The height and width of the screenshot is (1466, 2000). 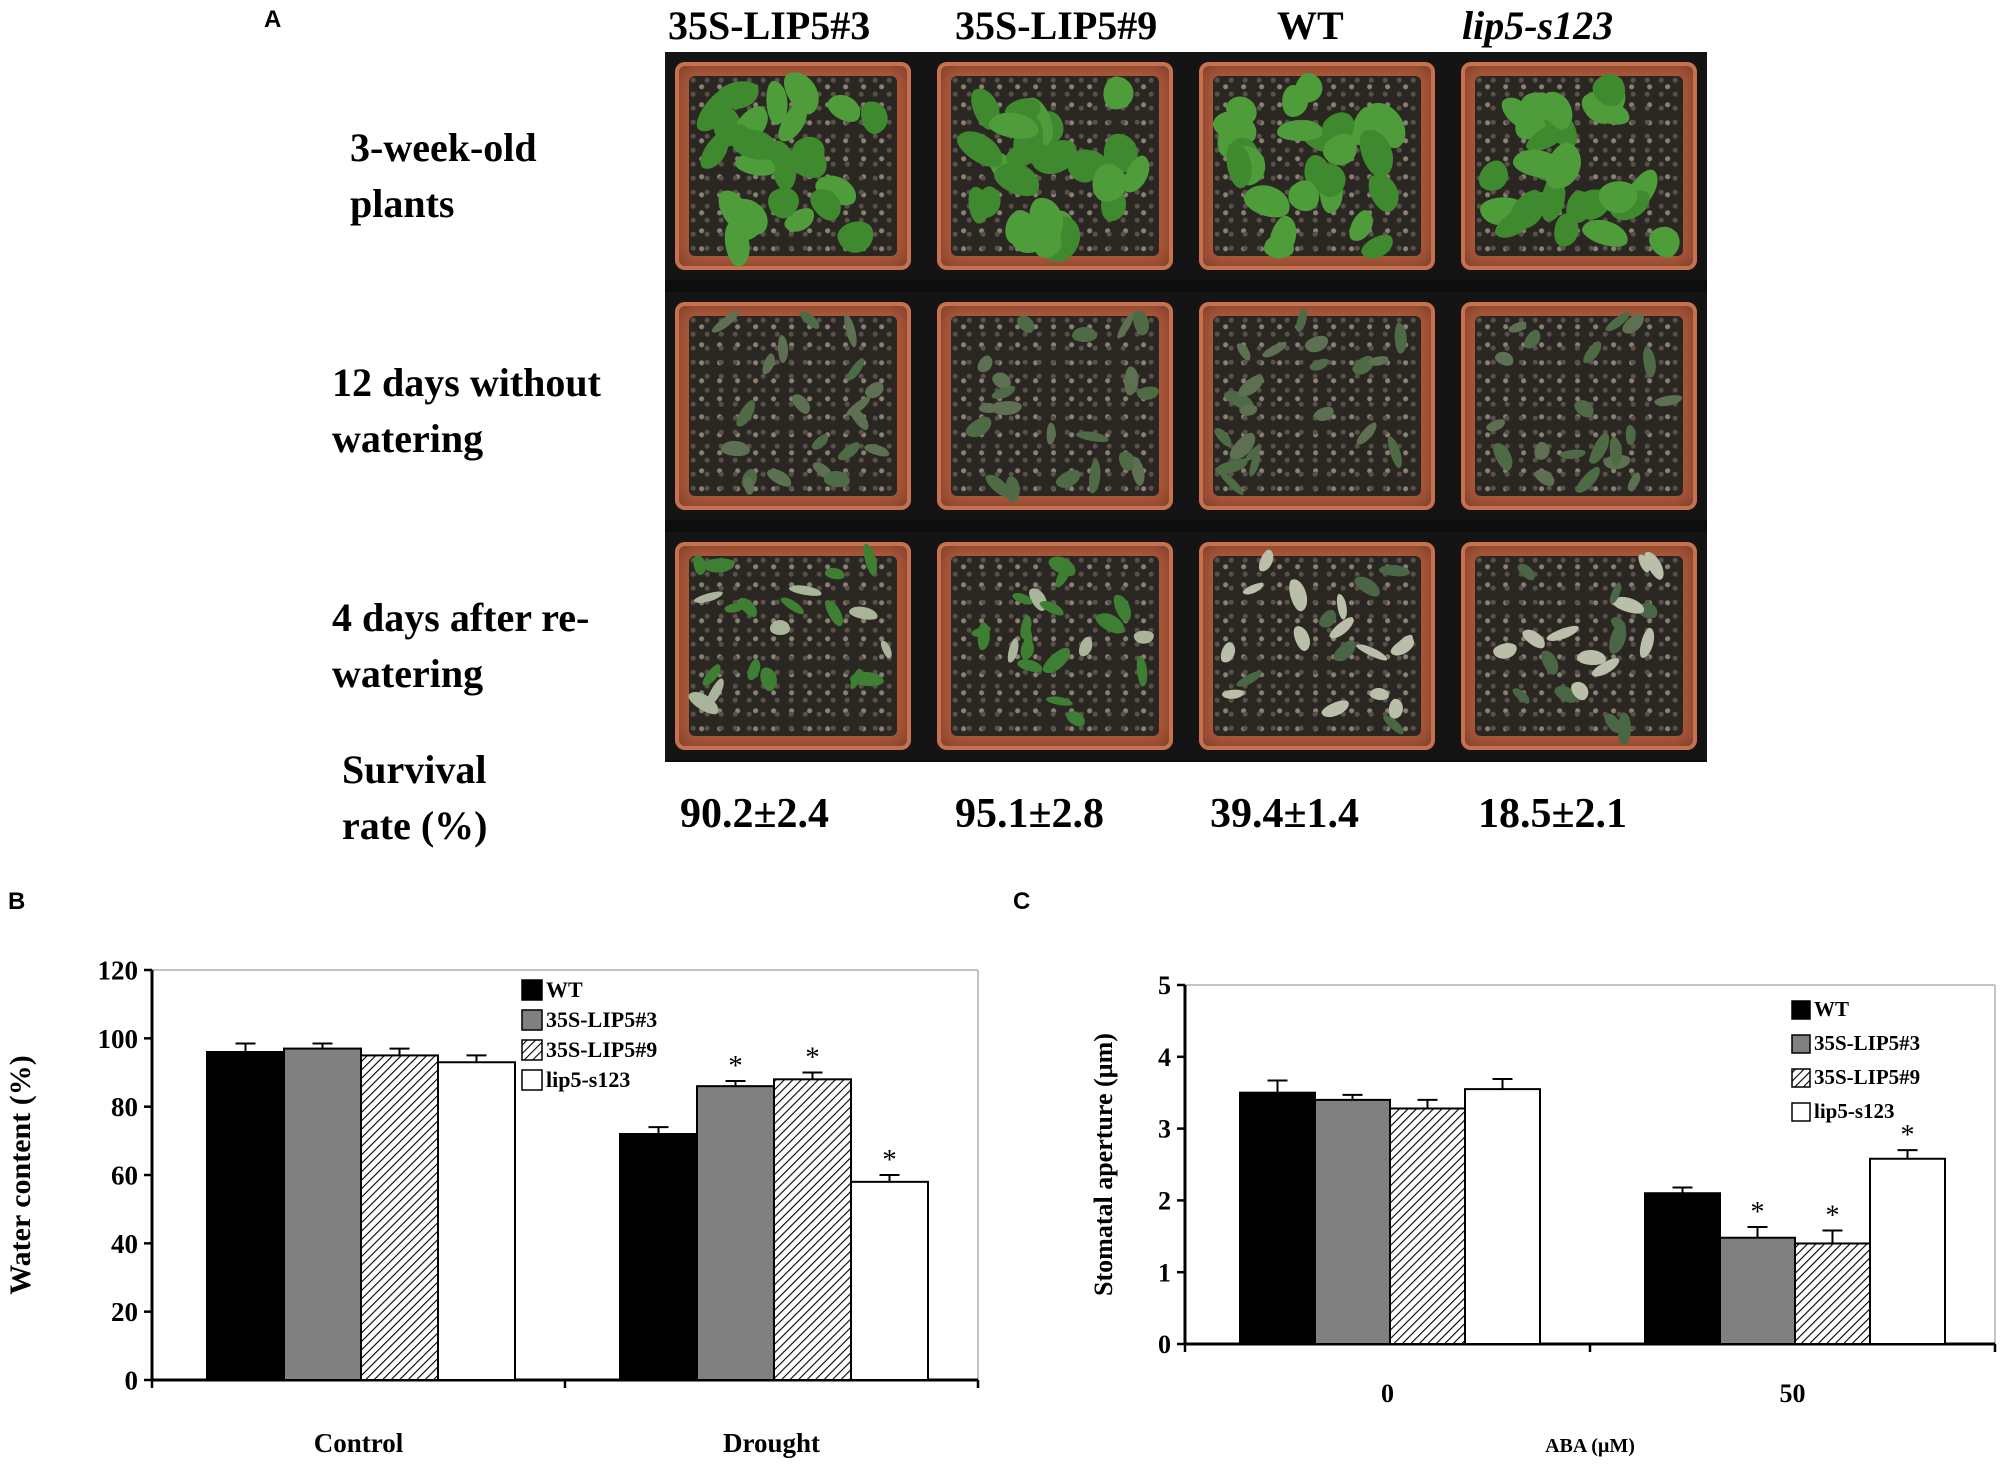 What do you see at coordinates (1164, 1201) in the screenshot?
I see `y-tick-label: 2` at bounding box center [1164, 1201].